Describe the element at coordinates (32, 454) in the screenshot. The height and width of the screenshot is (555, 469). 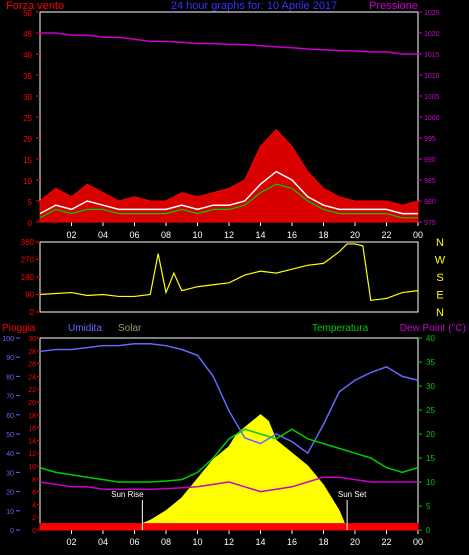
I see `rain-y-tick-label: 12` at that location.